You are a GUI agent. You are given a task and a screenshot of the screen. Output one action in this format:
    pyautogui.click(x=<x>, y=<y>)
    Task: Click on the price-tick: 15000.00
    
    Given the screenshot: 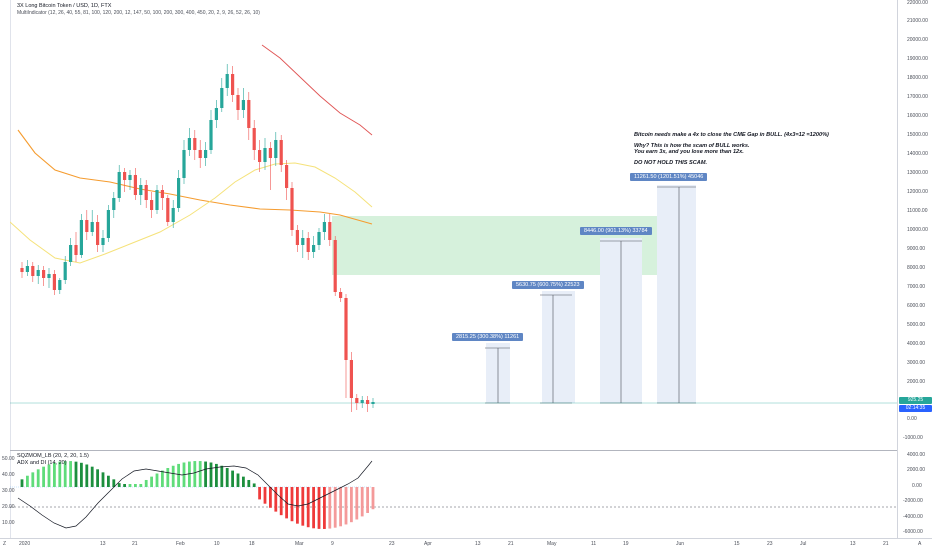 What is the action you would take?
    pyautogui.click(x=917, y=135)
    